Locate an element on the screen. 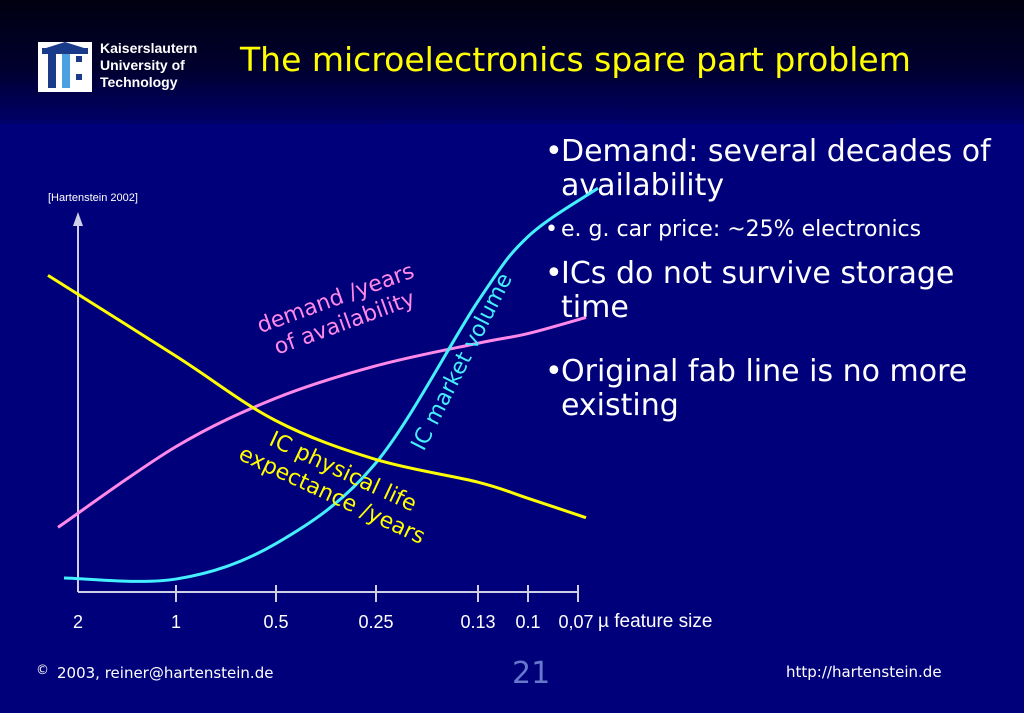 This screenshot has width=1024, height=713. bullet-item: • e. g. car price: ~25% electronics is located at coordinates (780, 230).